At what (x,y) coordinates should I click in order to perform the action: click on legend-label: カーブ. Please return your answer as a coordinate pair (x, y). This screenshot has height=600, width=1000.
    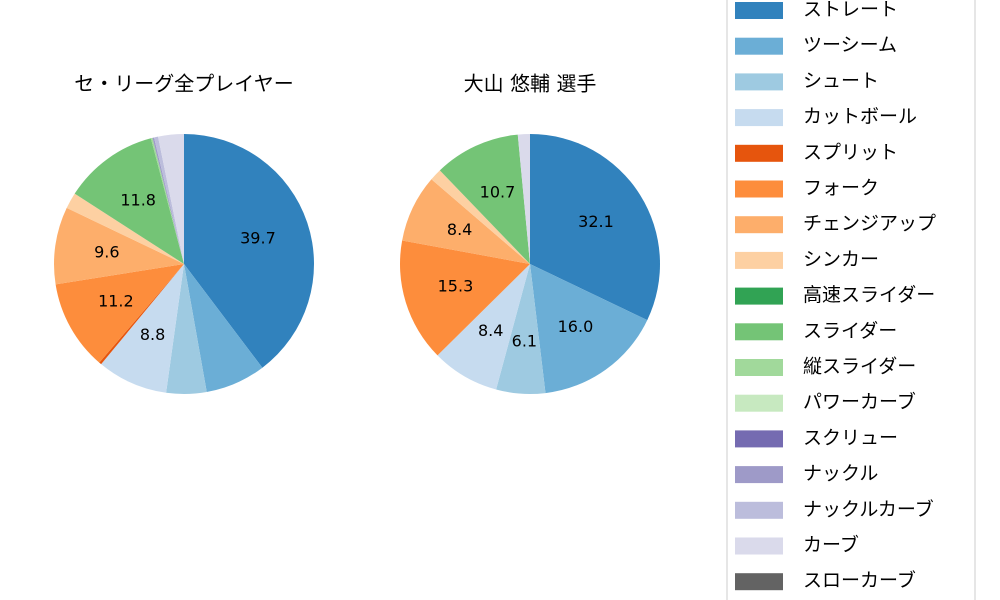
    Looking at the image, I should click on (831, 544).